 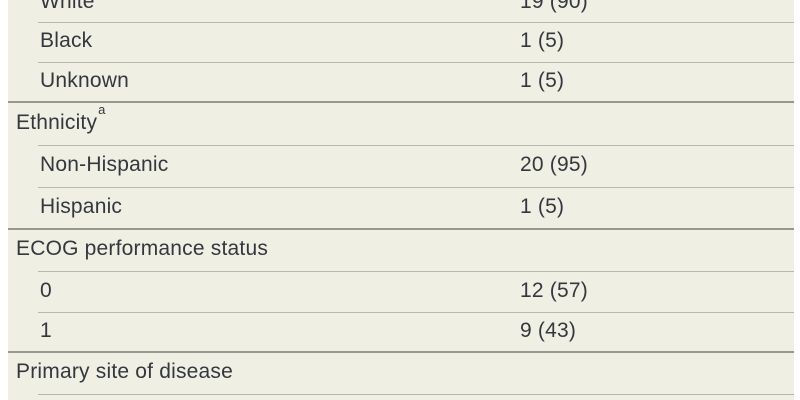 I want to click on row-value: 9 (43), so click(x=548, y=330).